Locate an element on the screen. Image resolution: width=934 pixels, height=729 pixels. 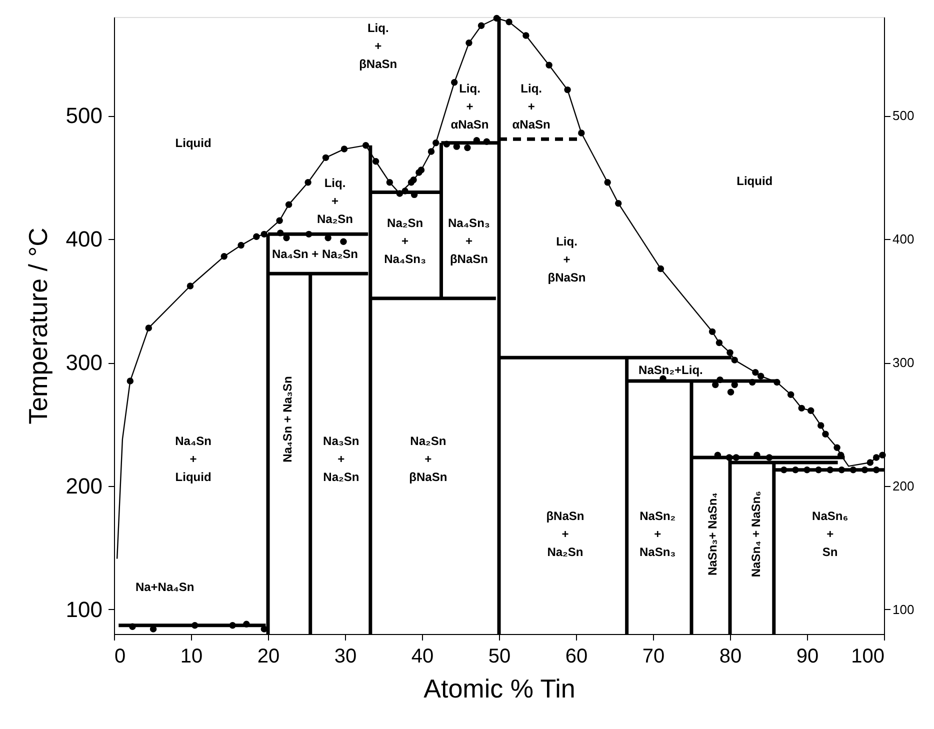
y2-tick-label: 400 is located at coordinates (903, 239).